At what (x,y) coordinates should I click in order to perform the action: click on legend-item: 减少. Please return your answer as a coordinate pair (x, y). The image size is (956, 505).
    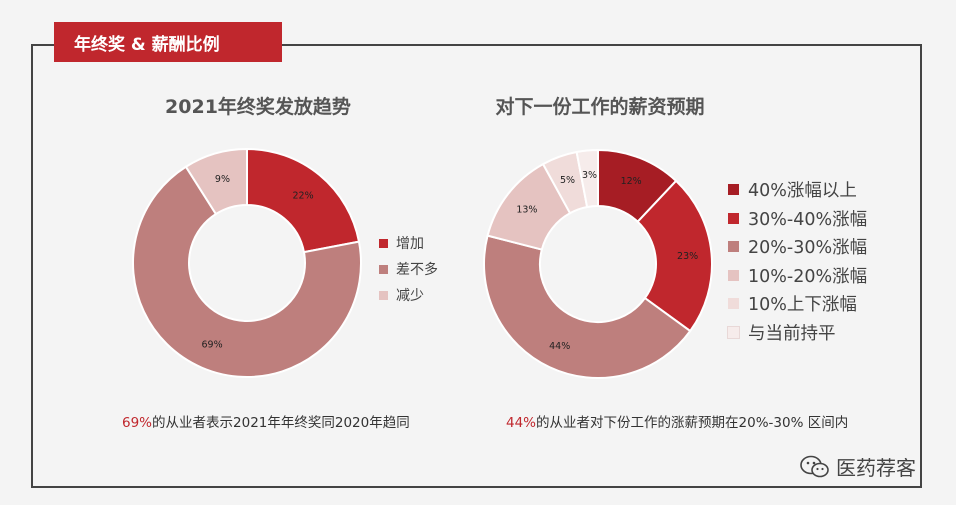
    Looking at the image, I should click on (401, 295).